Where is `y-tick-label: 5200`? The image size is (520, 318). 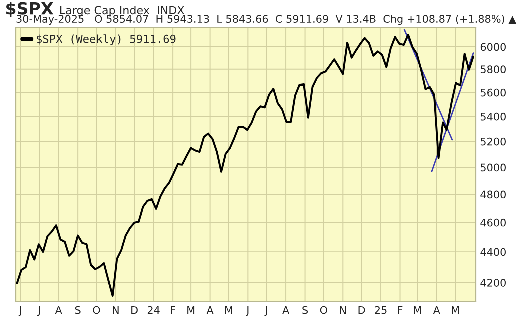 y-tick-label: 5200 is located at coordinates (493, 142).